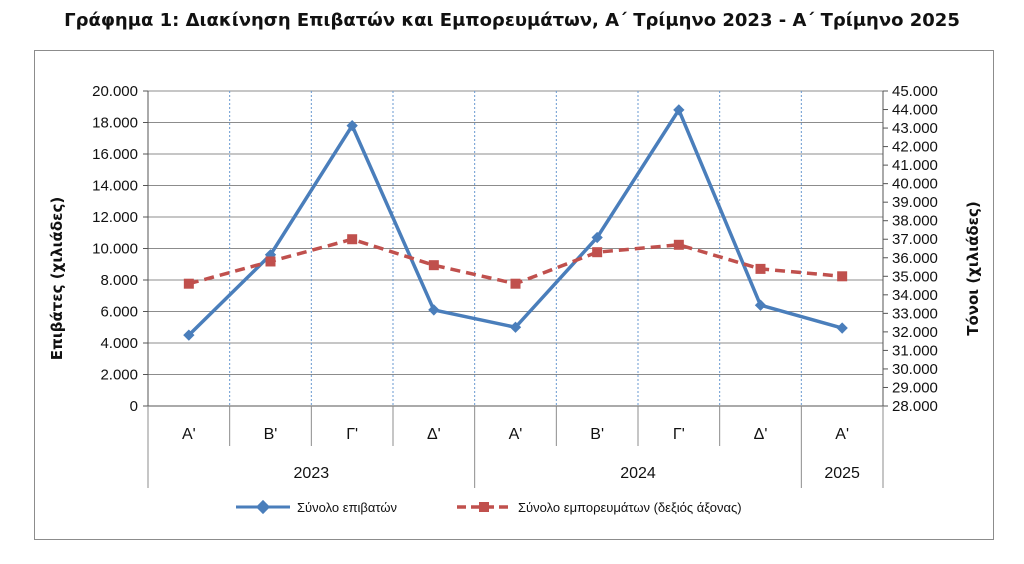 This screenshot has width=1024, height=564. I want to click on right-axis-tick-label: 37.000, so click(915, 239).